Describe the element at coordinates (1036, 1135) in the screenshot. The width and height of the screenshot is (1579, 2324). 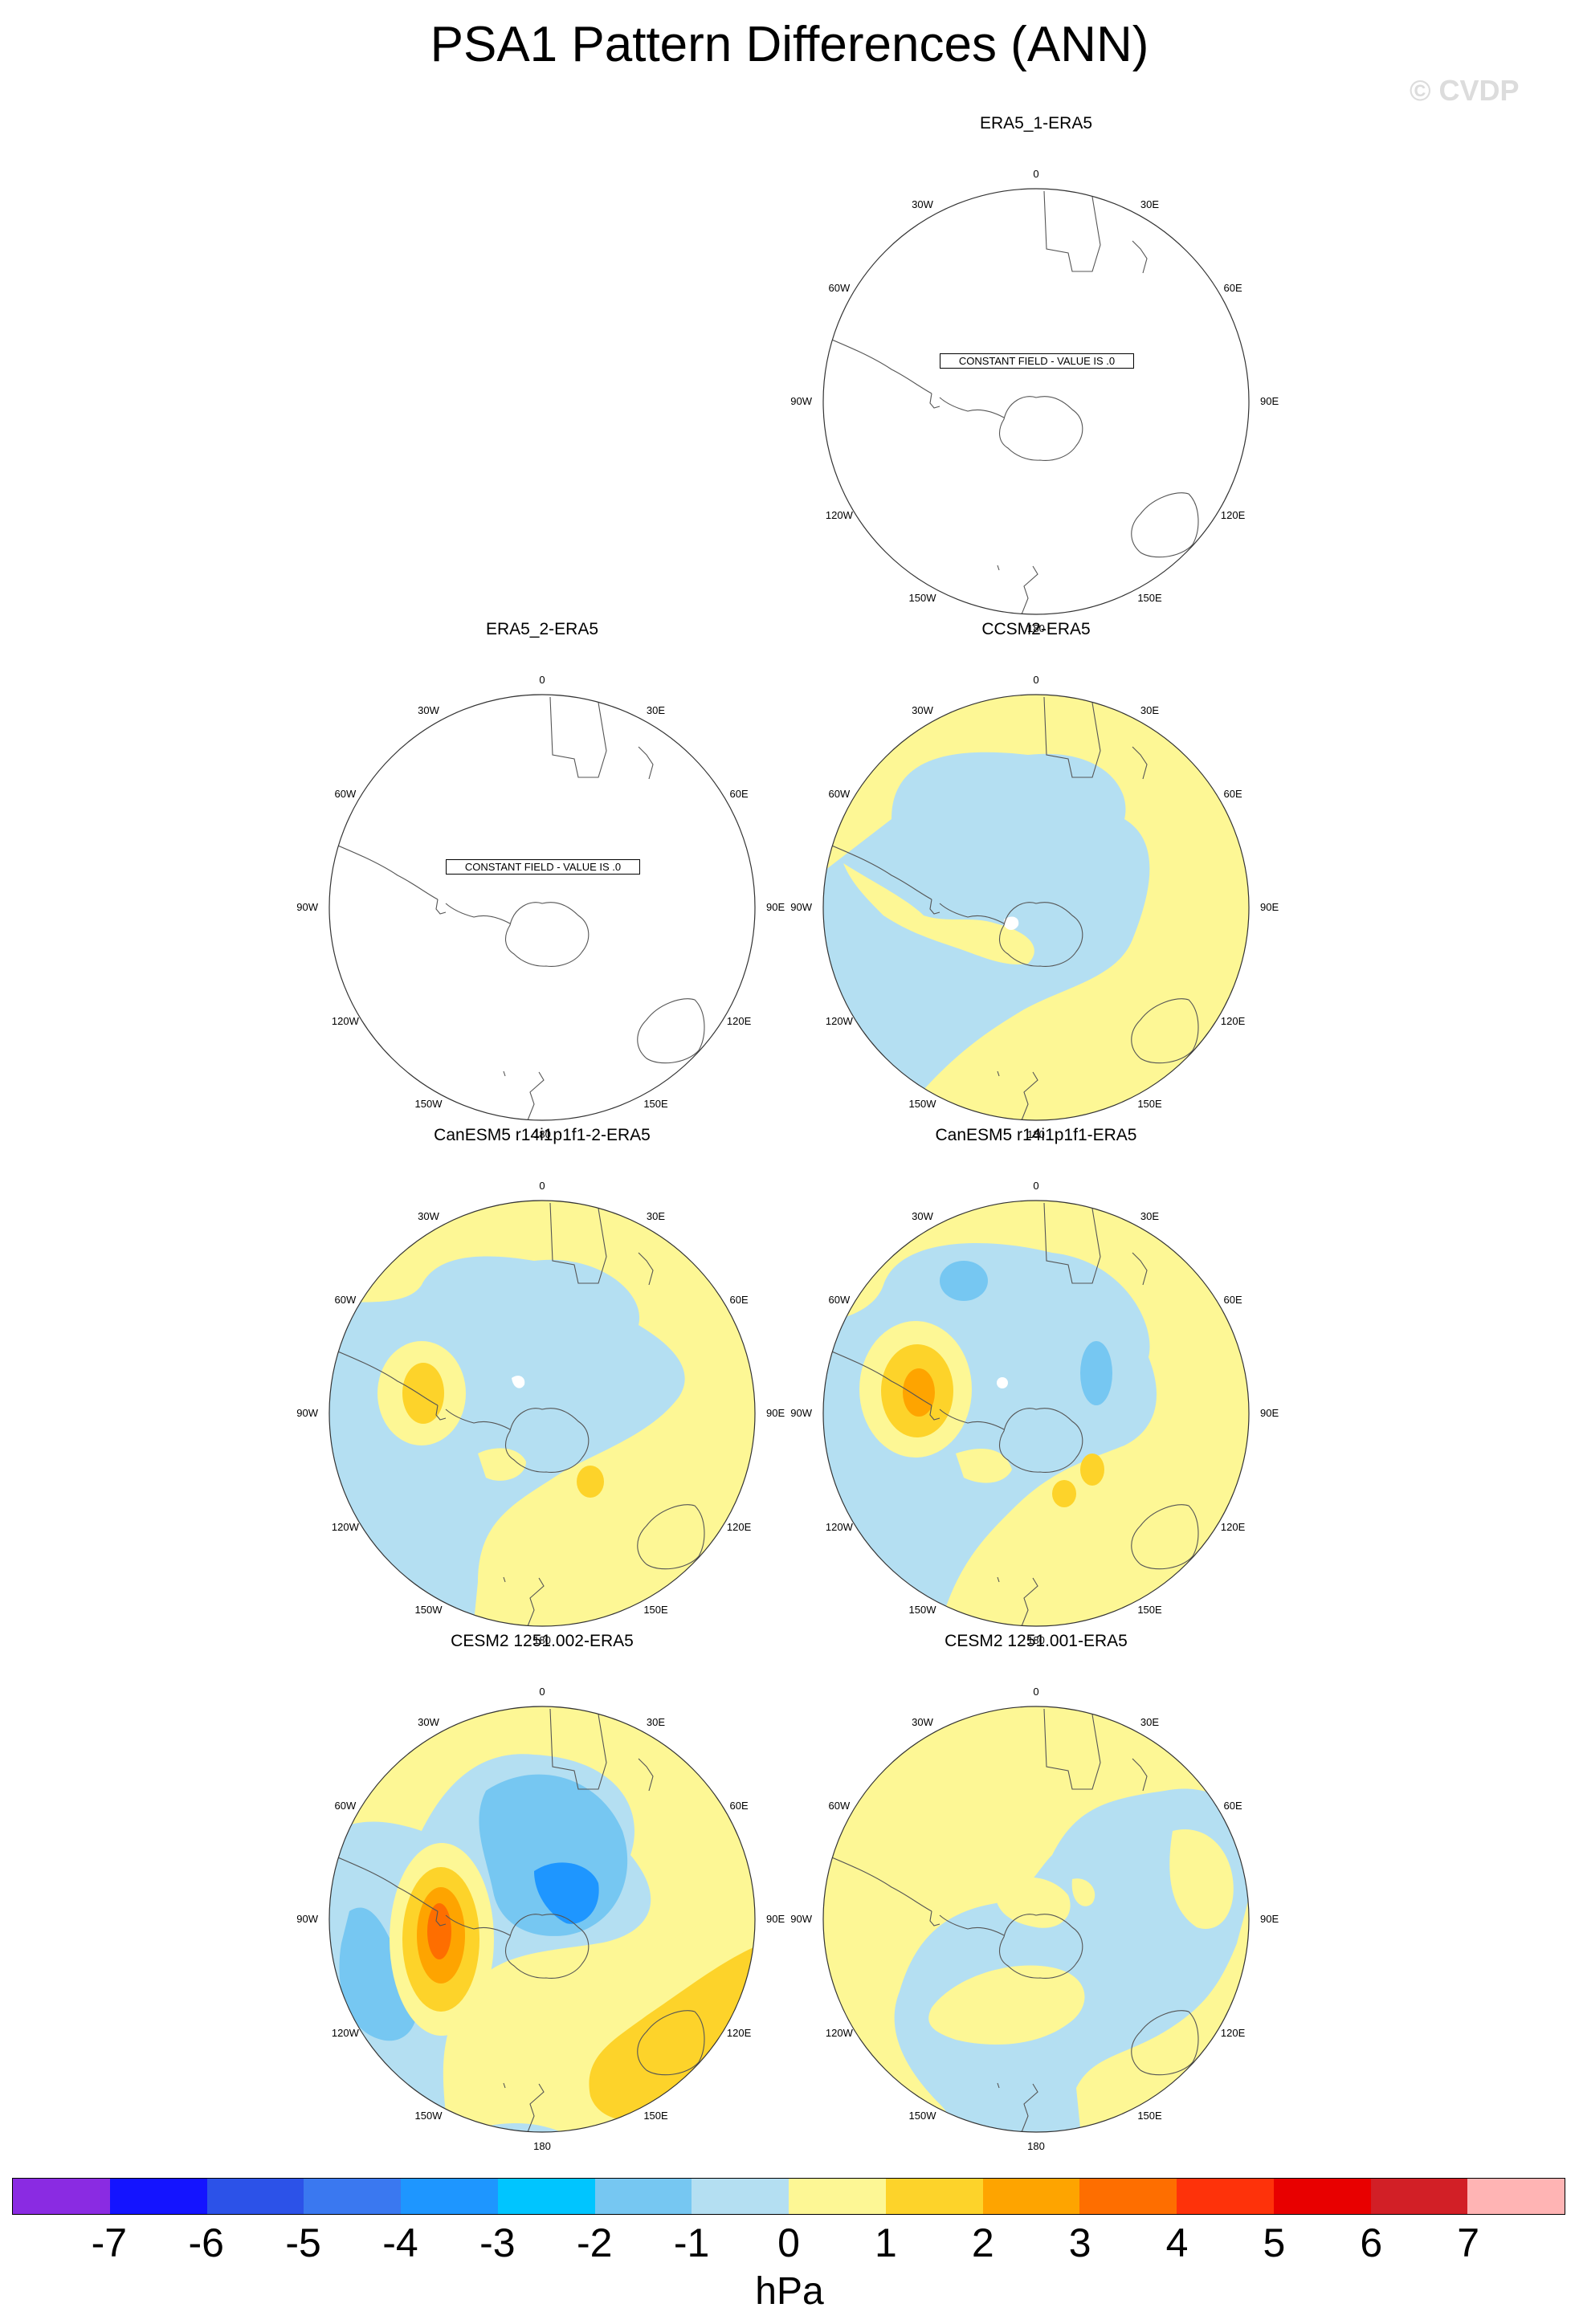
I see `panel-title: CanESM5 r14i1p1f1-ERA5` at that location.